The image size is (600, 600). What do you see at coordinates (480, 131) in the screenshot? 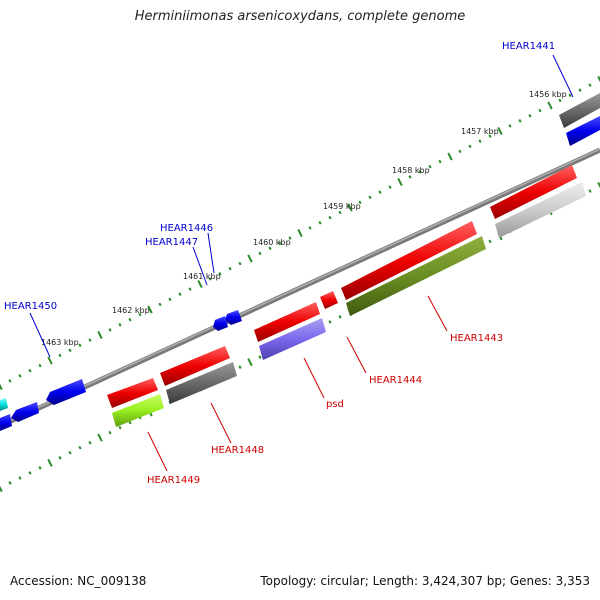
I see `tick-label: 1457 kbp` at bounding box center [480, 131].